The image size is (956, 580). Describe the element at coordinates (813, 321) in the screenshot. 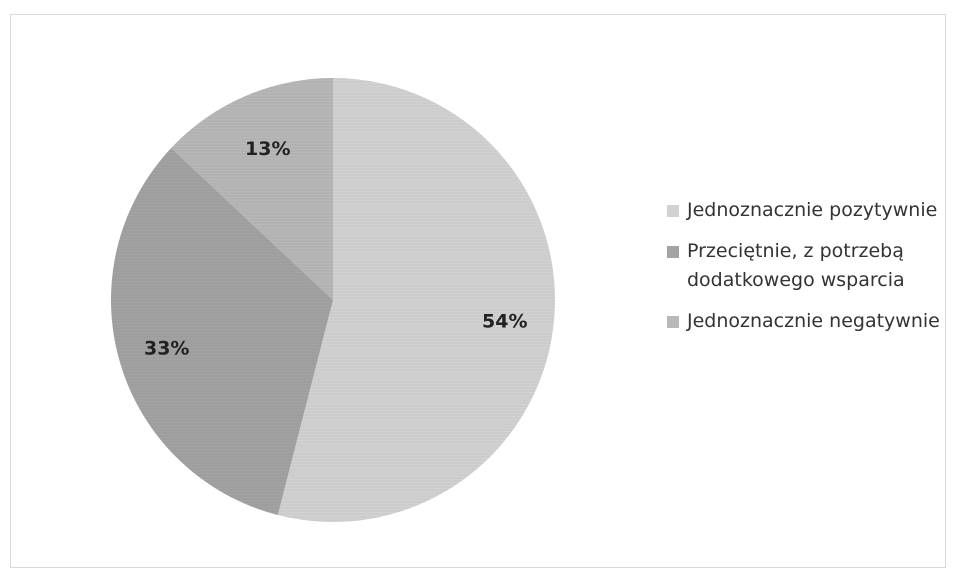

I see `legend-label: Jednoznacznie negatywnie` at that location.